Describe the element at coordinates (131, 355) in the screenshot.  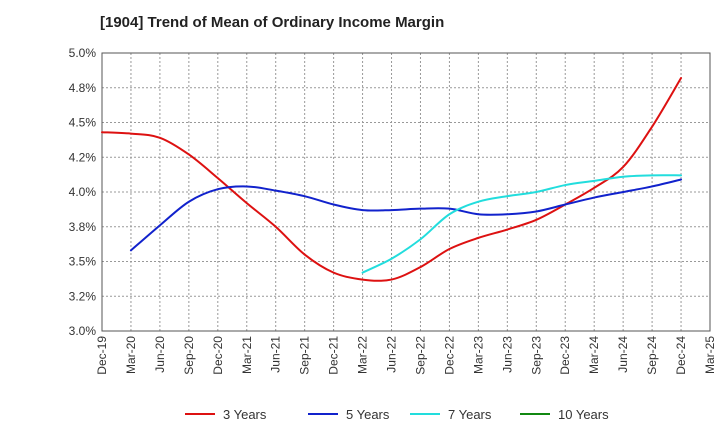
I see `x-tick-label: Mar-20` at that location.